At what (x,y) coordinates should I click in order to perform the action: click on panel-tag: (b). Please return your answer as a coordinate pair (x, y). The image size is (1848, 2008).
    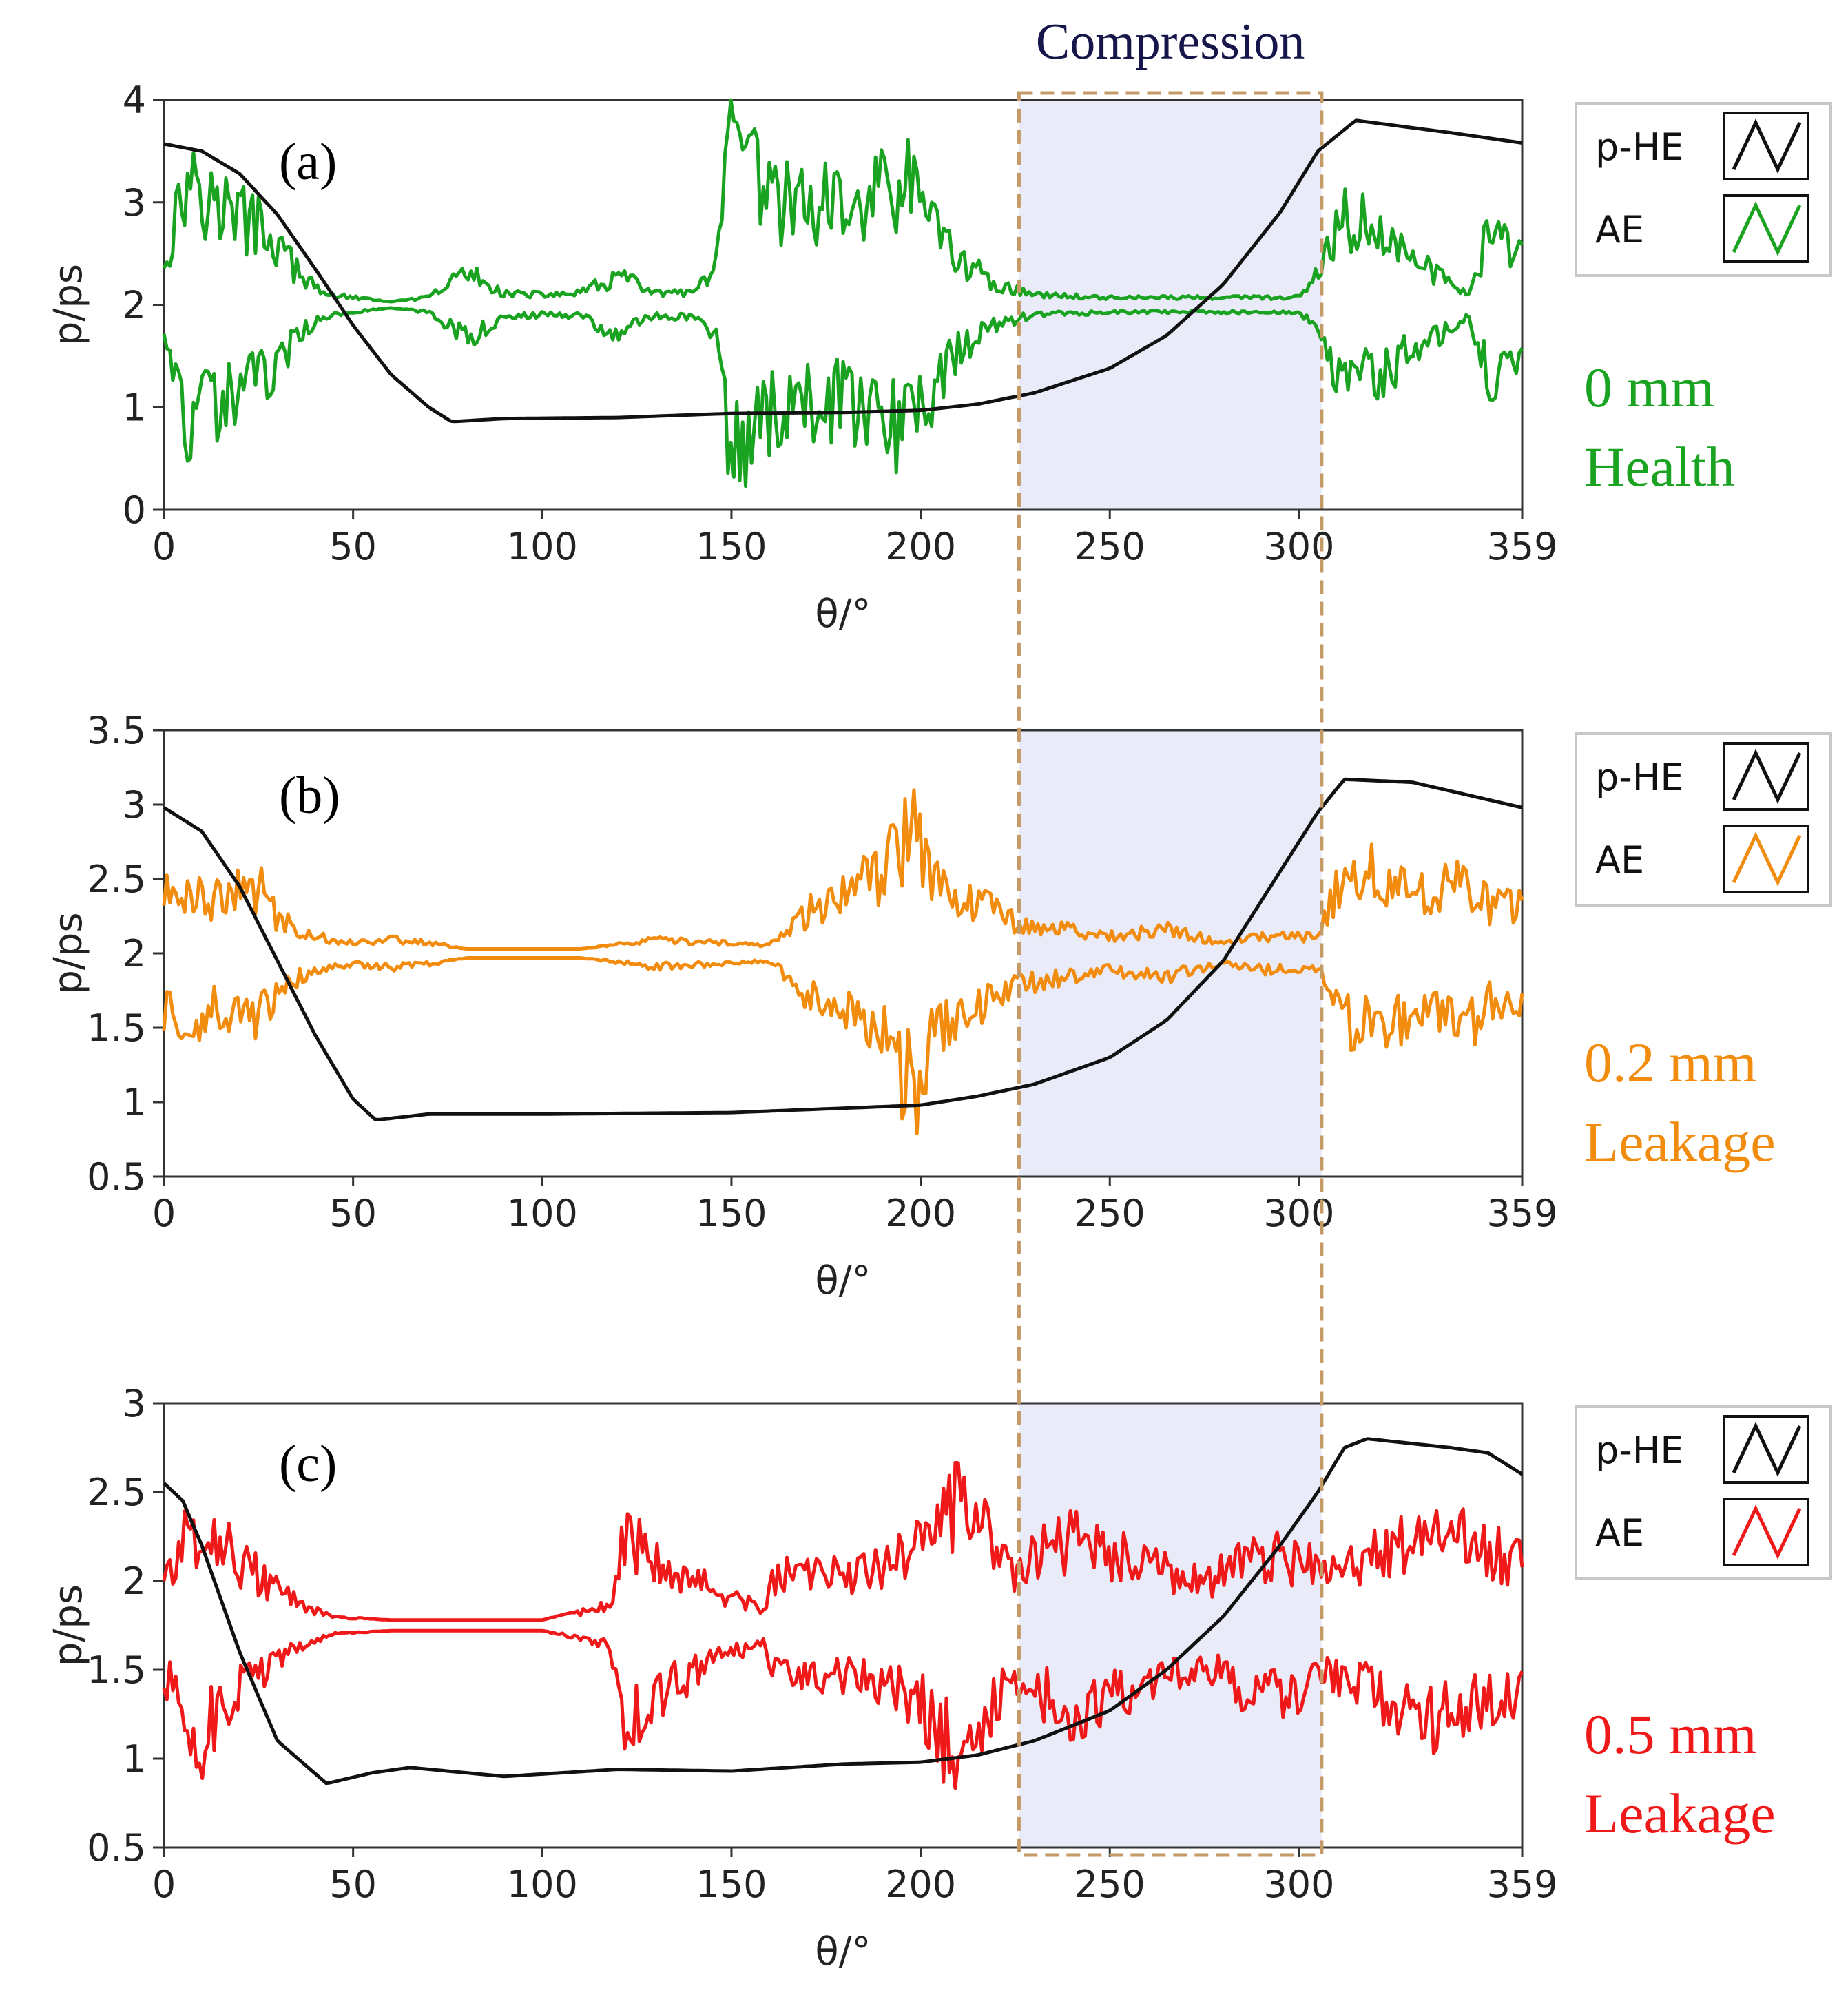
    Looking at the image, I should click on (309, 796).